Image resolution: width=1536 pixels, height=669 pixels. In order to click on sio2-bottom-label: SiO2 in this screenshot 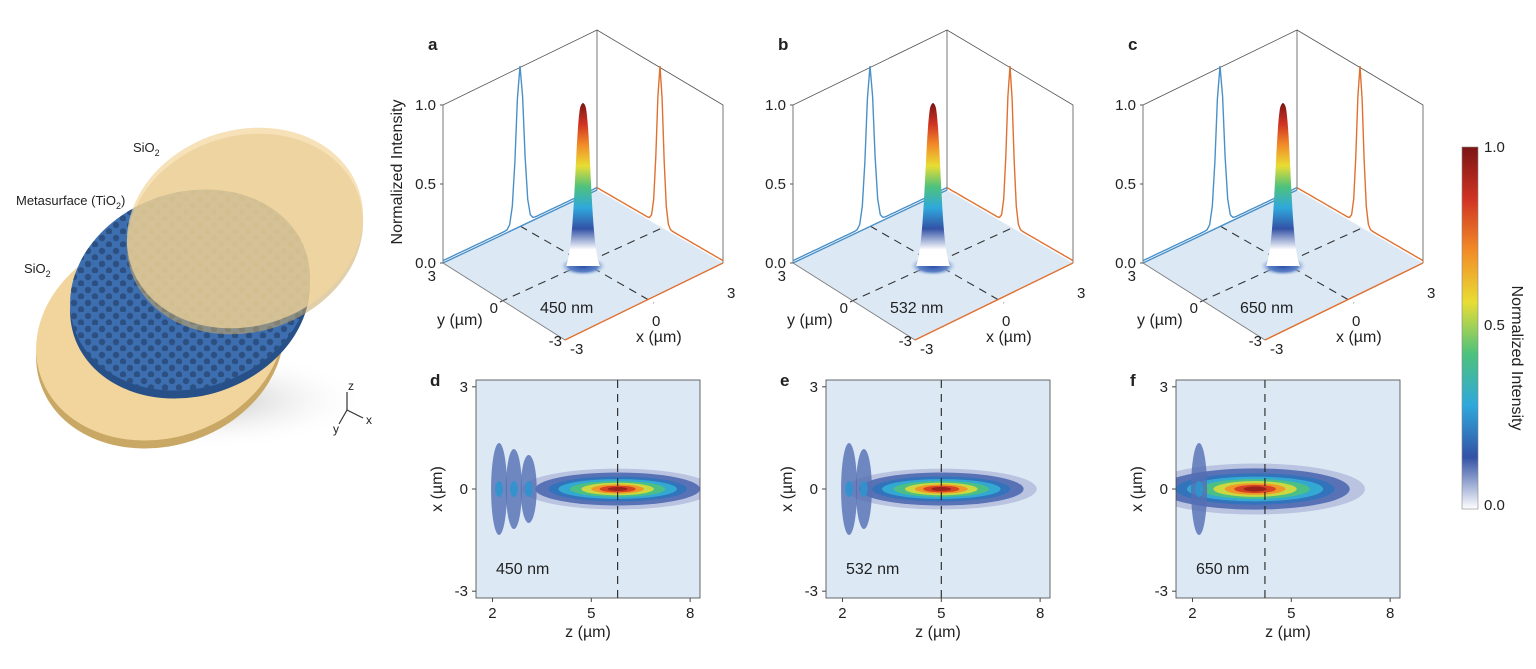, I will do `click(37, 270)`.